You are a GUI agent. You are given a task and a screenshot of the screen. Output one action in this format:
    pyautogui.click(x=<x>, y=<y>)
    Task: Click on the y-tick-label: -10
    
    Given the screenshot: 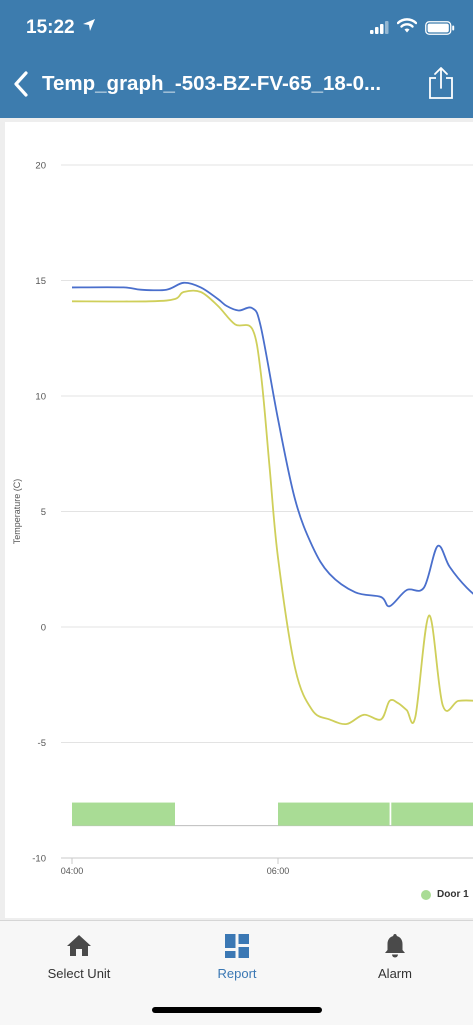 What is the action you would take?
    pyautogui.click(x=39, y=859)
    